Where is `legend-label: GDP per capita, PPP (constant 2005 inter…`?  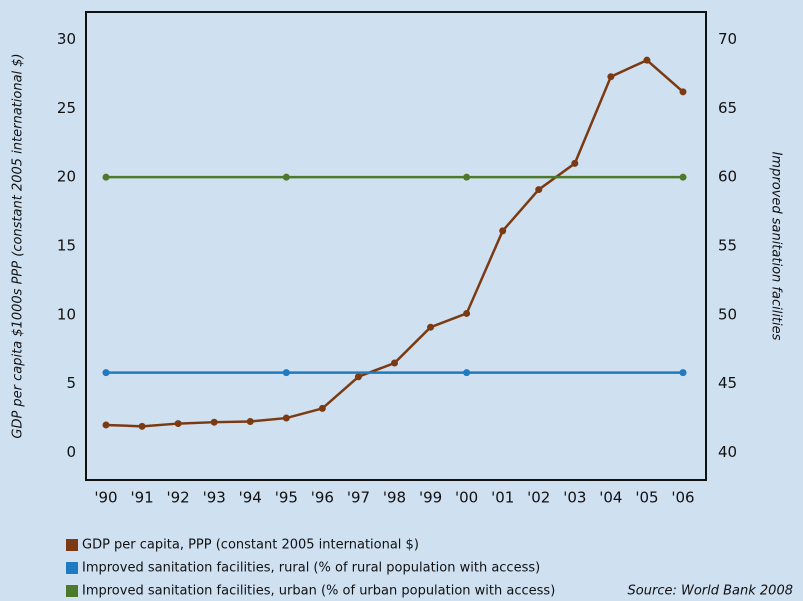 legend-label: GDP per capita, PPP (constant 2005 inter… is located at coordinates (250, 545).